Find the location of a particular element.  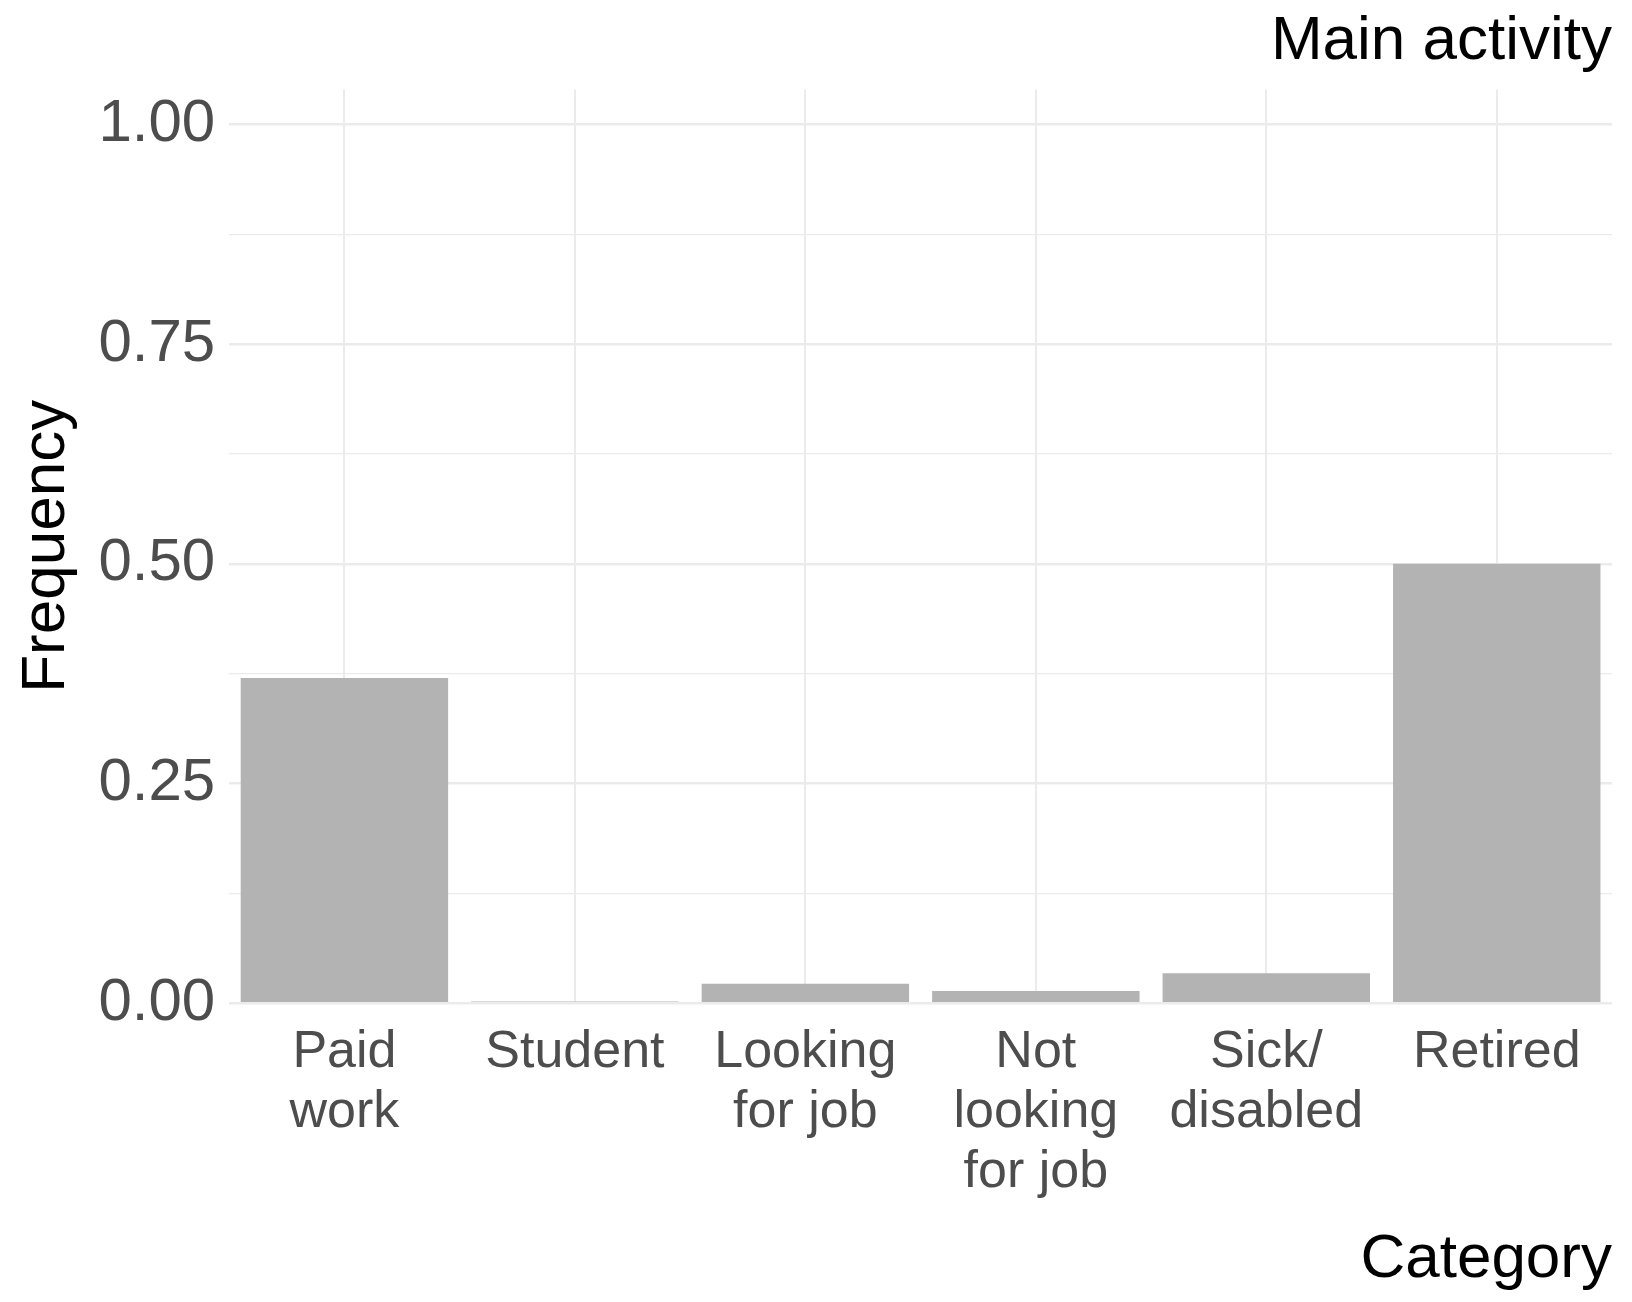

x-axis-title: Category is located at coordinates (1486, 1255).